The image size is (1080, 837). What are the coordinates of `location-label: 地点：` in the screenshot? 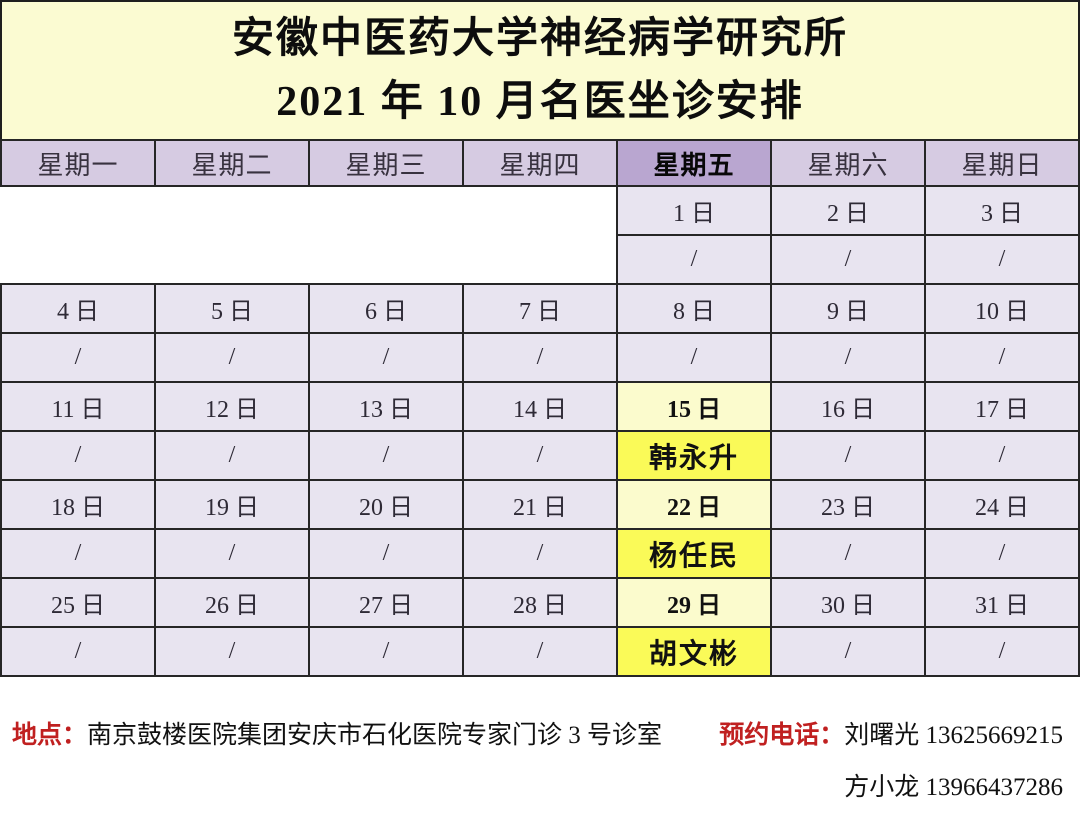 It's located at (50, 735).